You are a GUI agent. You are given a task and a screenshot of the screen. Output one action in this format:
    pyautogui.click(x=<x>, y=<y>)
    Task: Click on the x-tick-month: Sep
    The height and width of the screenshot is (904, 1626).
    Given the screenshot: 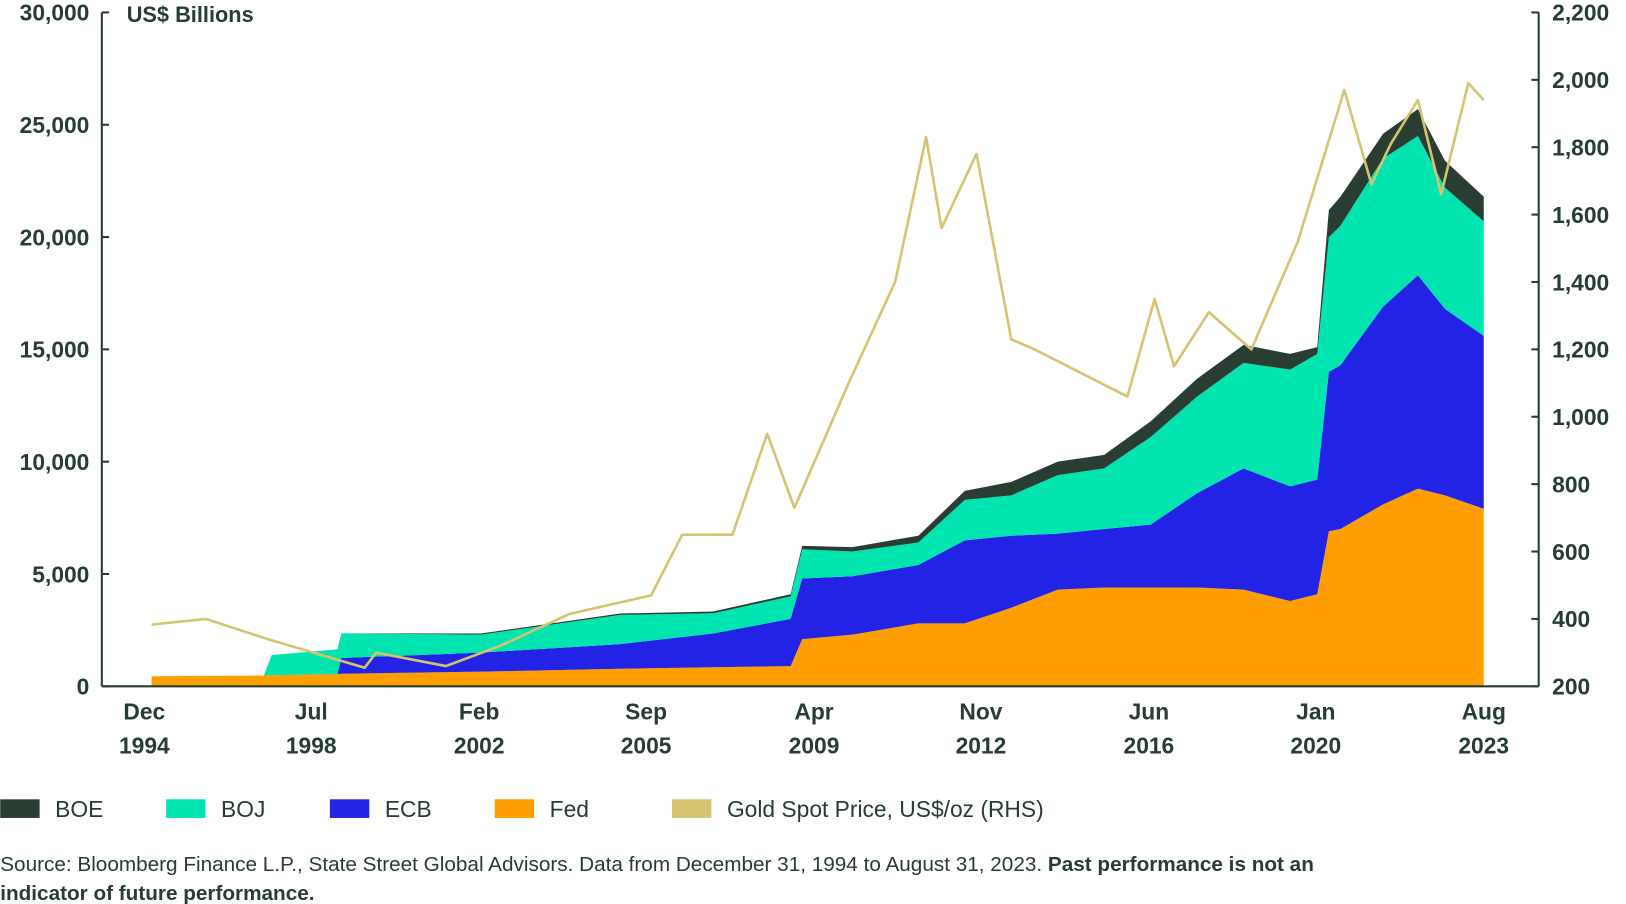 What is the action you would take?
    pyautogui.click(x=646, y=711)
    